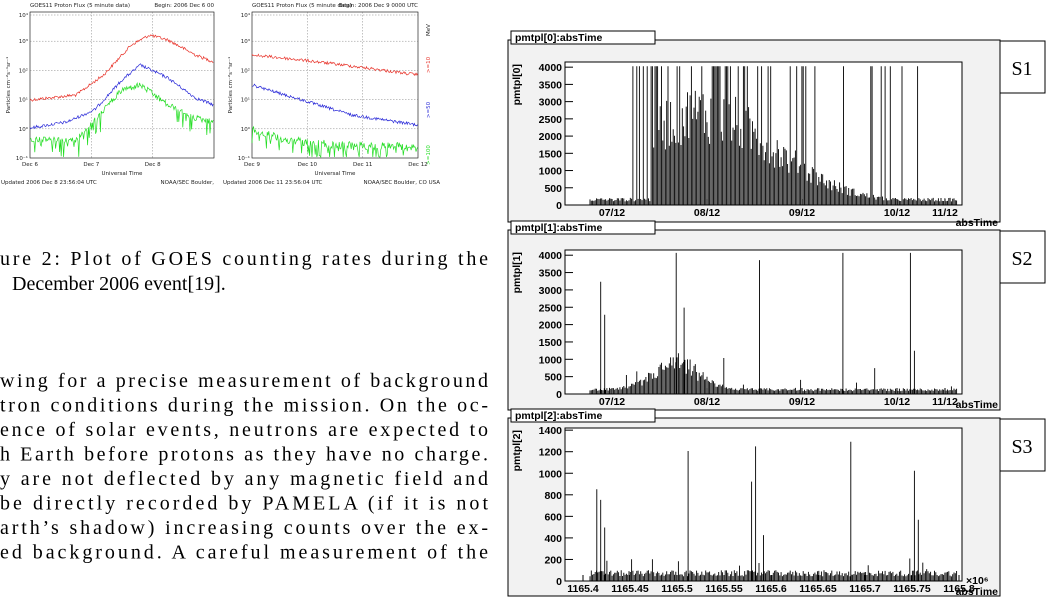  Describe the element at coordinates (551, 431) in the screenshot. I see `y-tick-label: 1400` at that location.